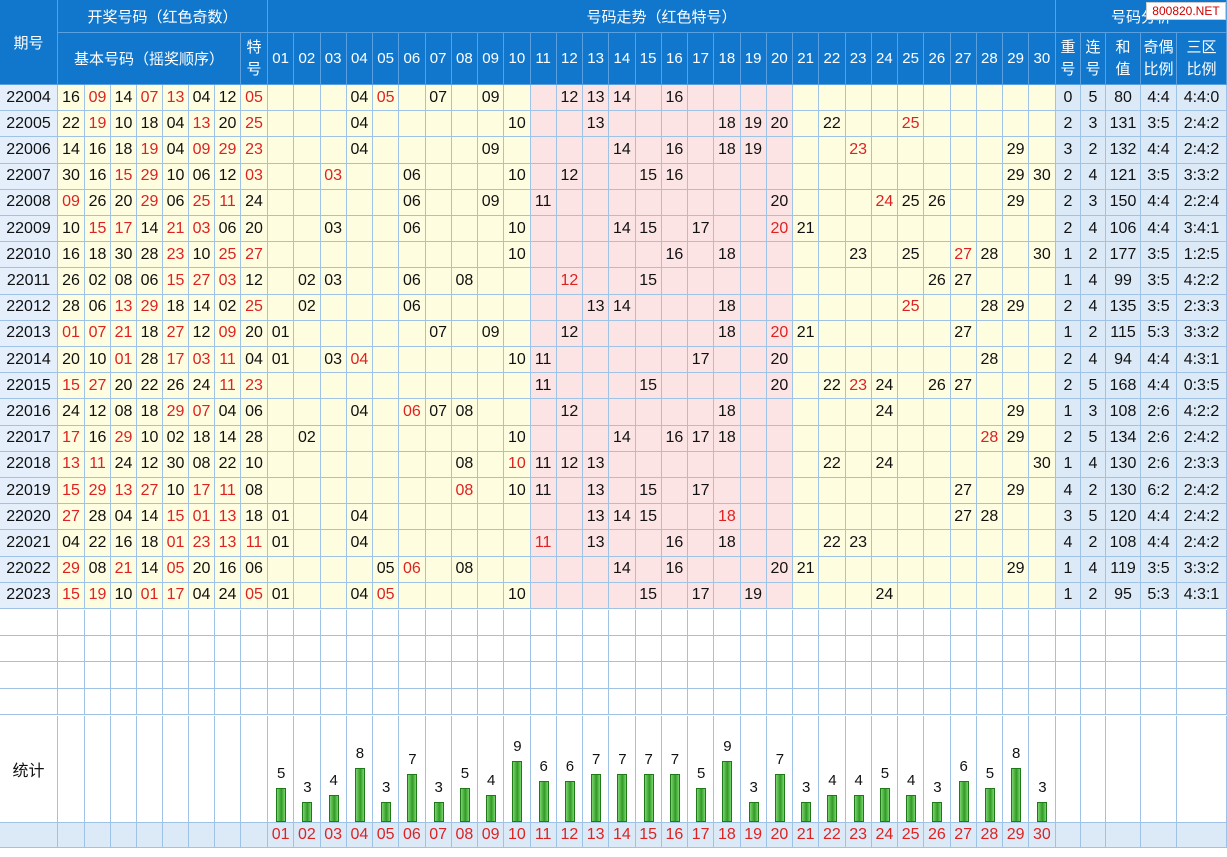 This screenshot has width=1227, height=857. What do you see at coordinates (29, 595) in the screenshot?
I see `period-cell: 22023` at bounding box center [29, 595].